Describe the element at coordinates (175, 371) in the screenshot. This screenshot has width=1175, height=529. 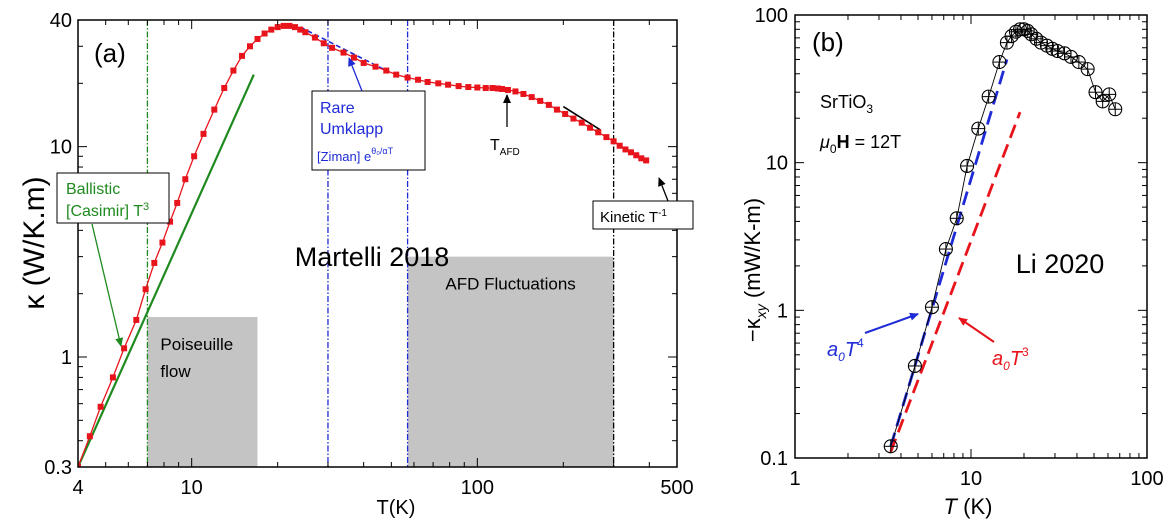
I see `shaded-region-label: flow` at that location.